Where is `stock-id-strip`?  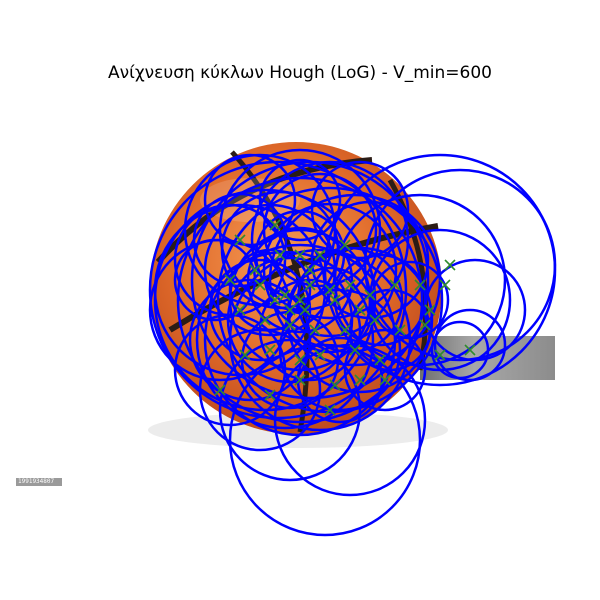
stock-id-strip is located at coordinates (39, 482).